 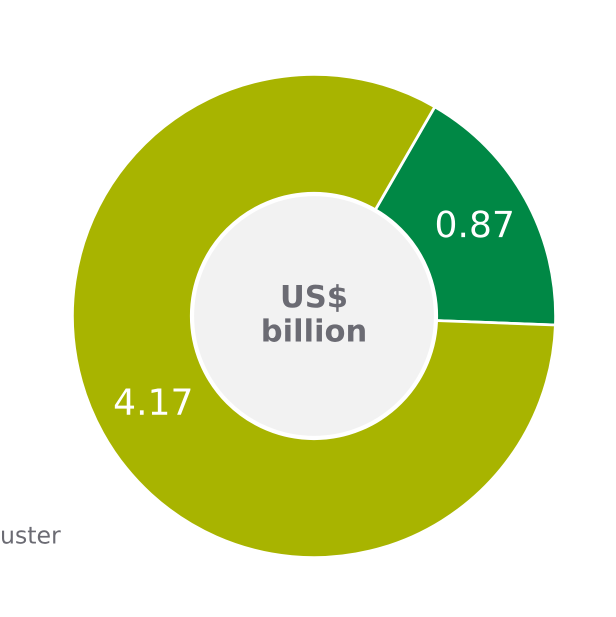 What do you see at coordinates (474, 224) in the screenshot?
I see `data-label: 0.87` at bounding box center [474, 224].